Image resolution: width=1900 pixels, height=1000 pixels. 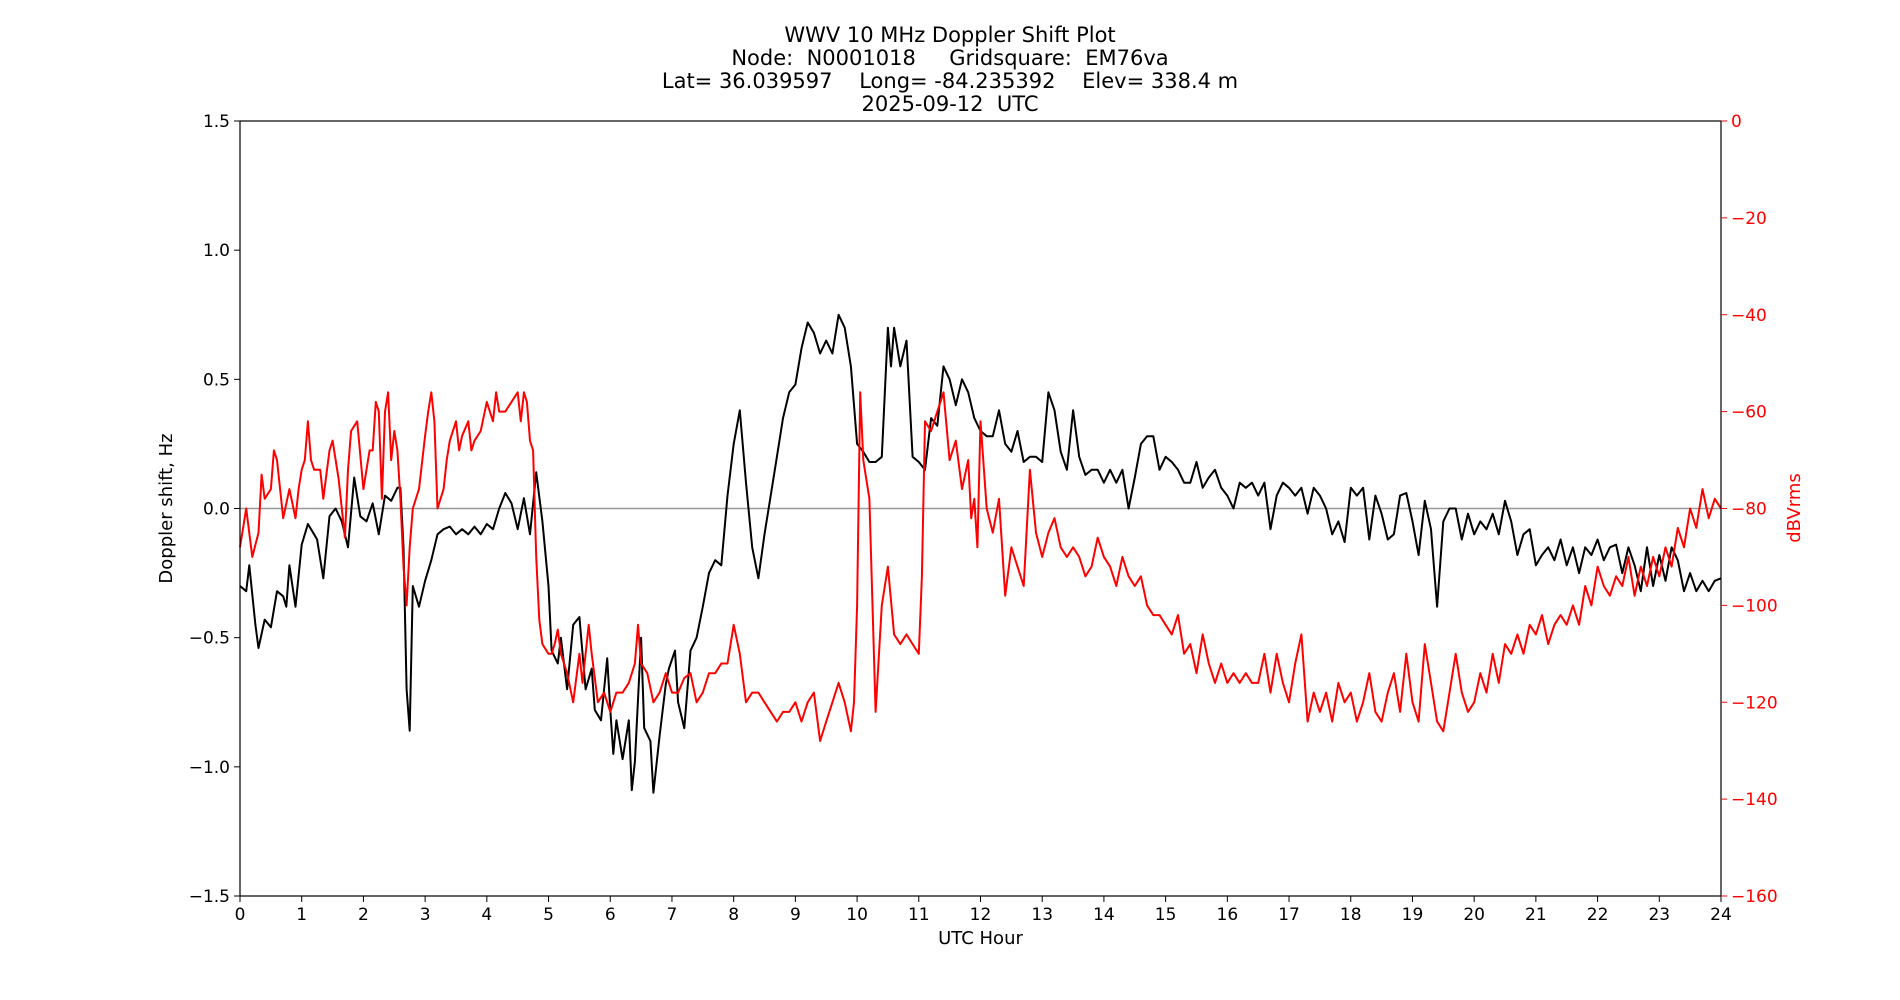 I want to click on x-tick-label: 24, so click(x=1721, y=915).